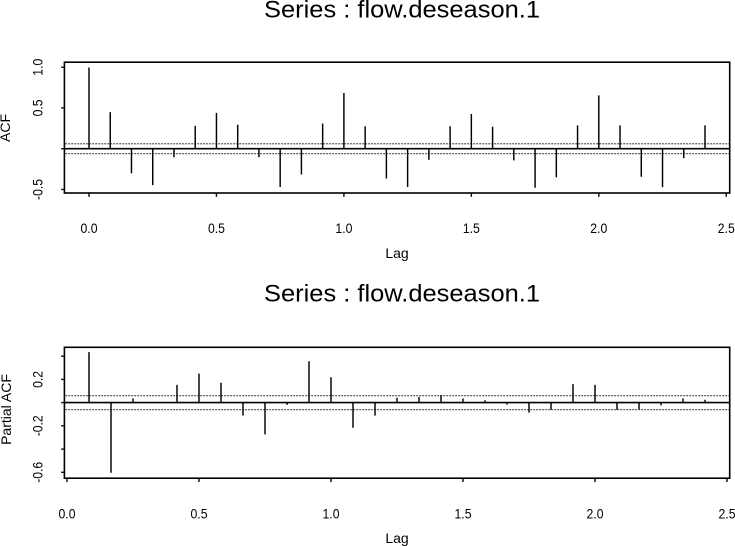 The width and height of the screenshot is (735, 546). Describe the element at coordinates (7, 409) in the screenshot. I see `svg-text: Partial ACF` at that location.